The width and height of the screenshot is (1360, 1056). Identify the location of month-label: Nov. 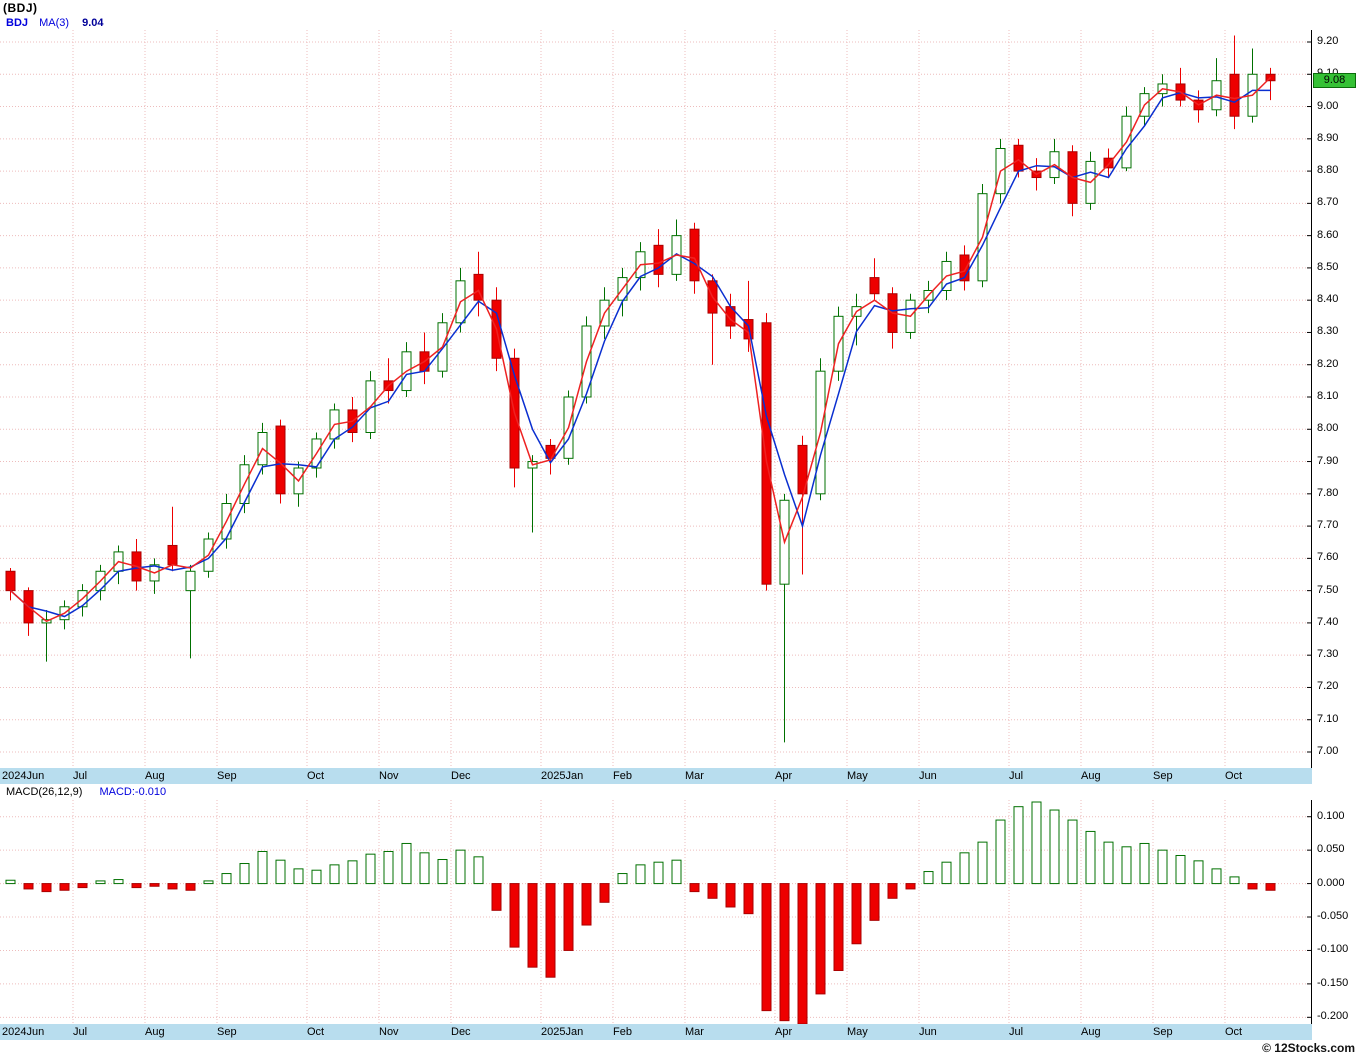
(389, 1032).